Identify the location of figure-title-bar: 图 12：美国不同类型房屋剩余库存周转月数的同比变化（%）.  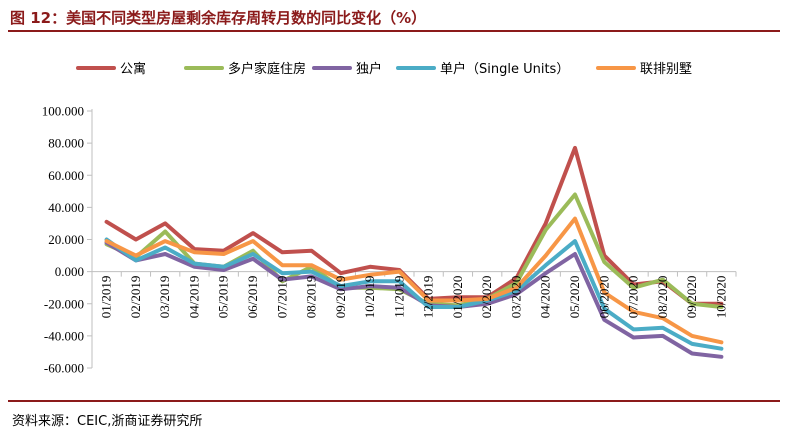
(394, 18).